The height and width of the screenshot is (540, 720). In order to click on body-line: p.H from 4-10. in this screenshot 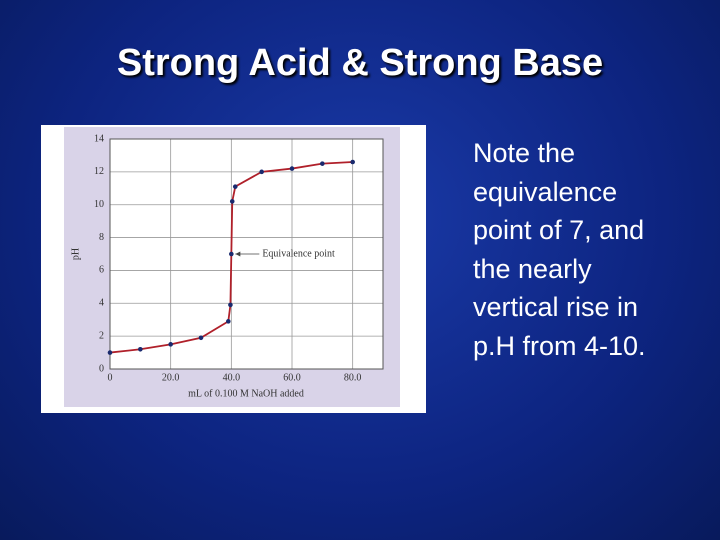, I will do `click(559, 345)`.